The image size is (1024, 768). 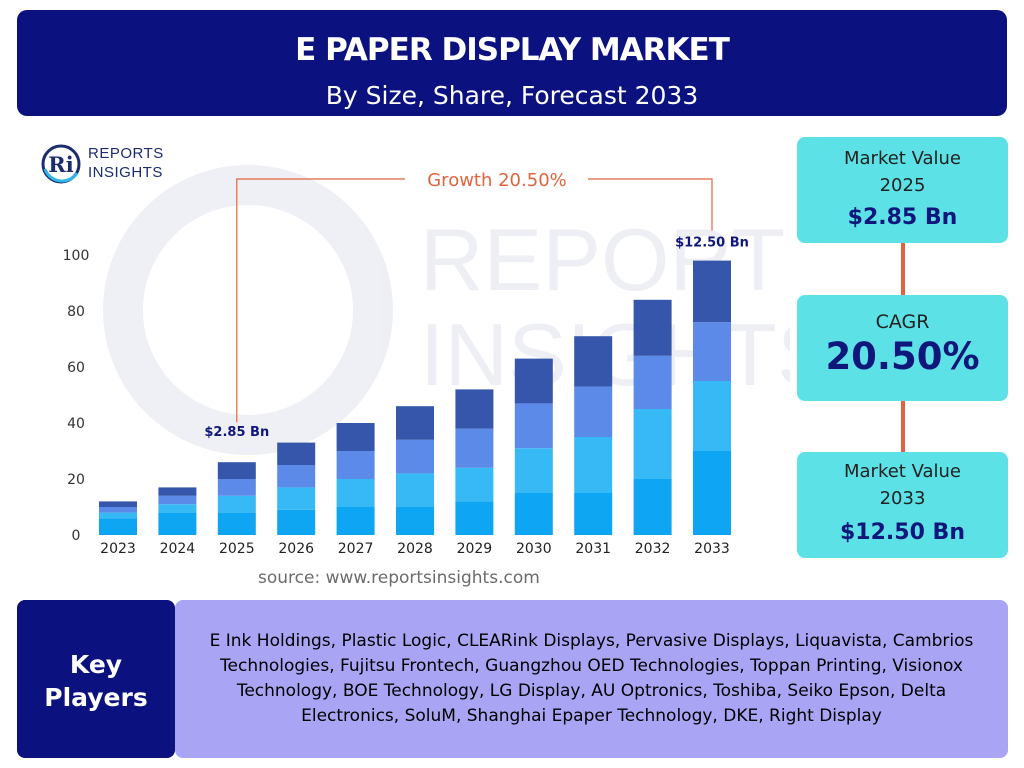 What do you see at coordinates (96, 664) in the screenshot?
I see `key-players-heading-line-1: Key` at bounding box center [96, 664].